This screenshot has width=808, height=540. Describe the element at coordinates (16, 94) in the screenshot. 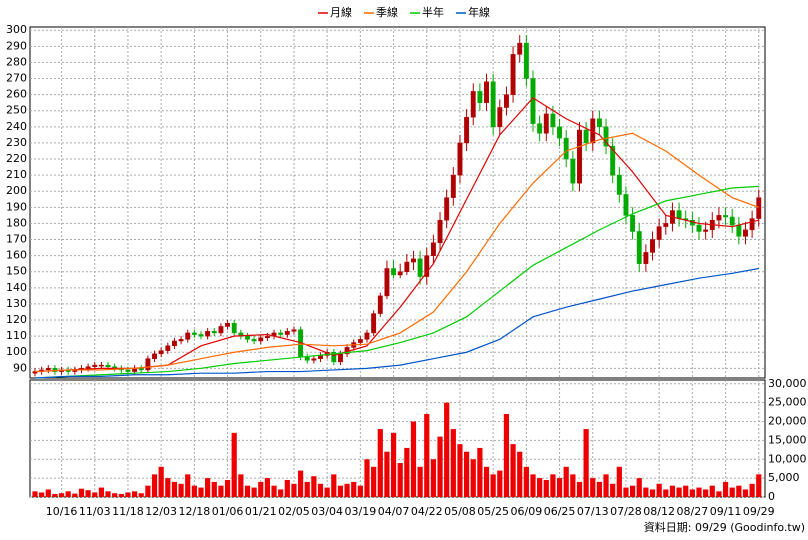

I see `y-tick-label: 260` at that location.